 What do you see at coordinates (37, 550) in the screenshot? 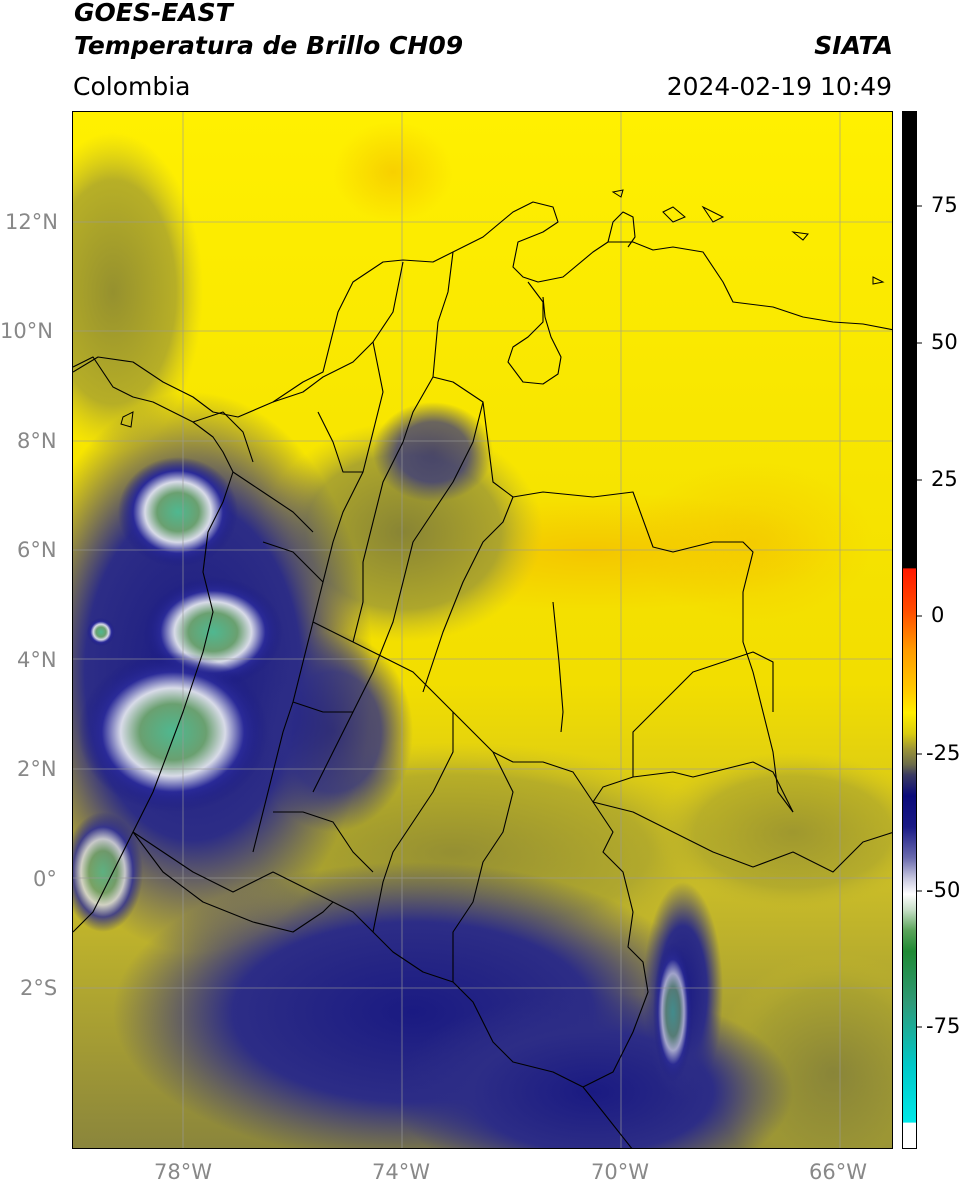
I see `lat-tick: 6°N` at bounding box center [37, 550].